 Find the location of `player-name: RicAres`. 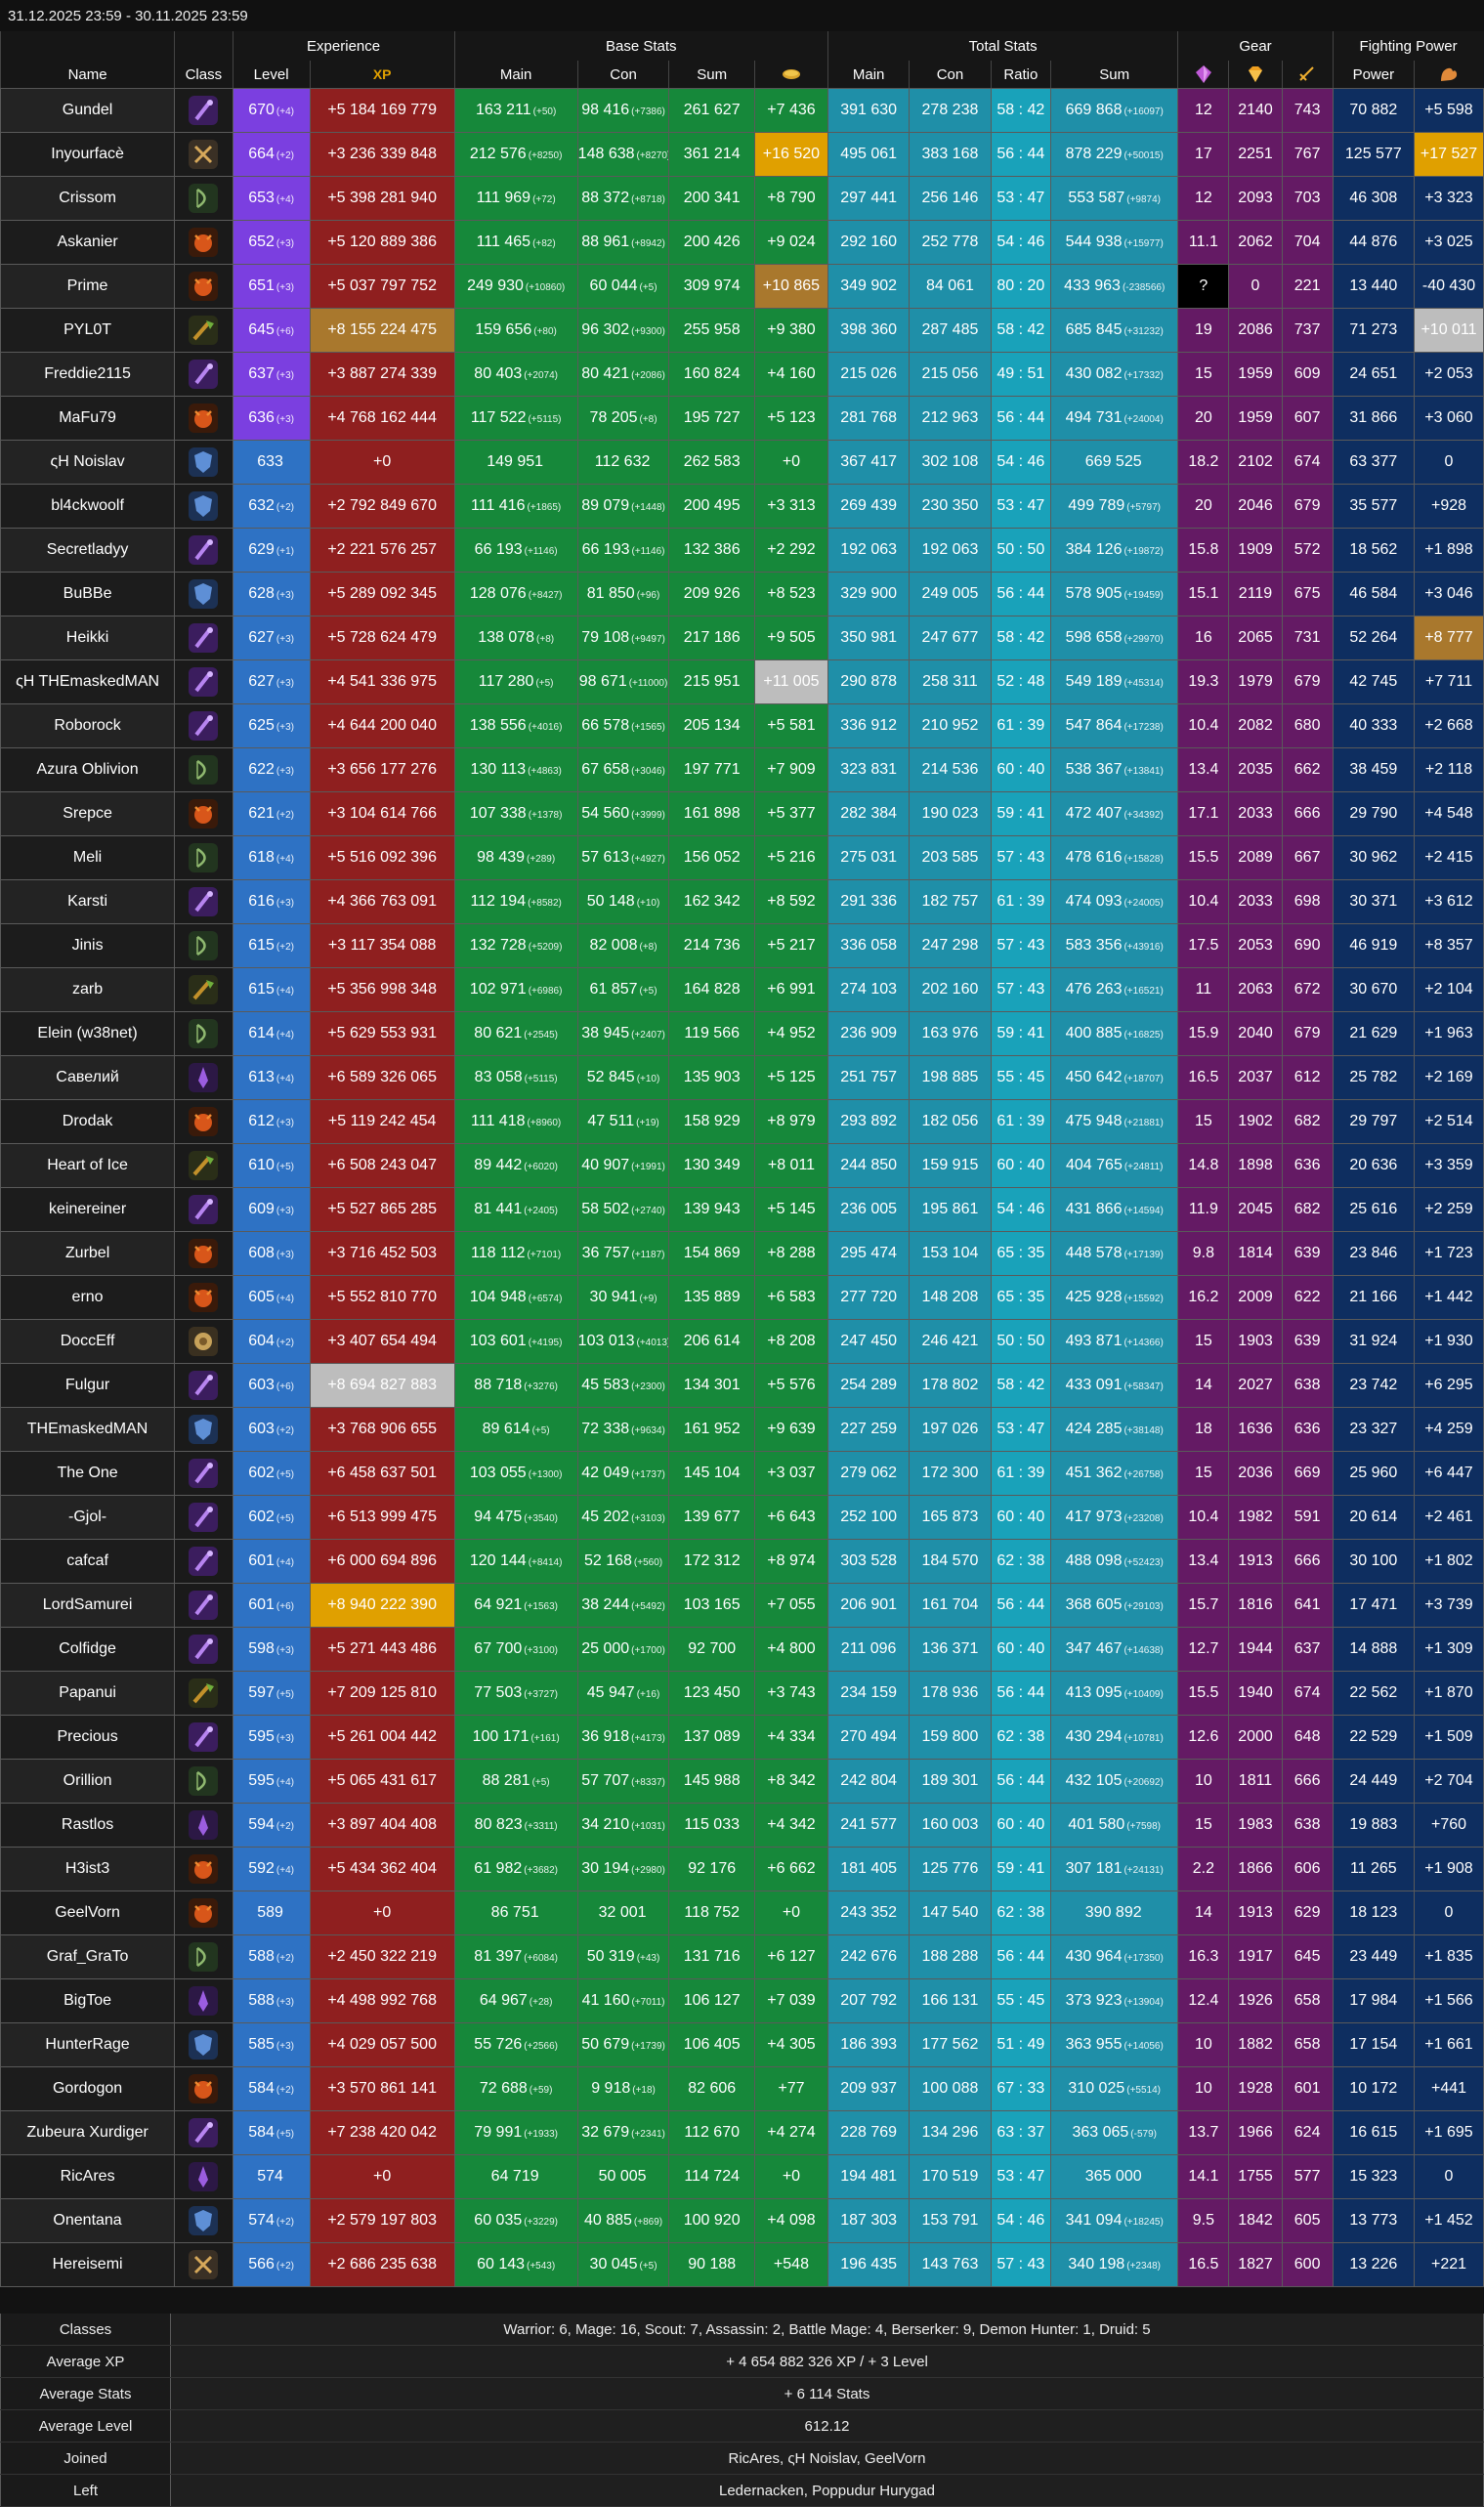

player-name: RicAres is located at coordinates (88, 2176).